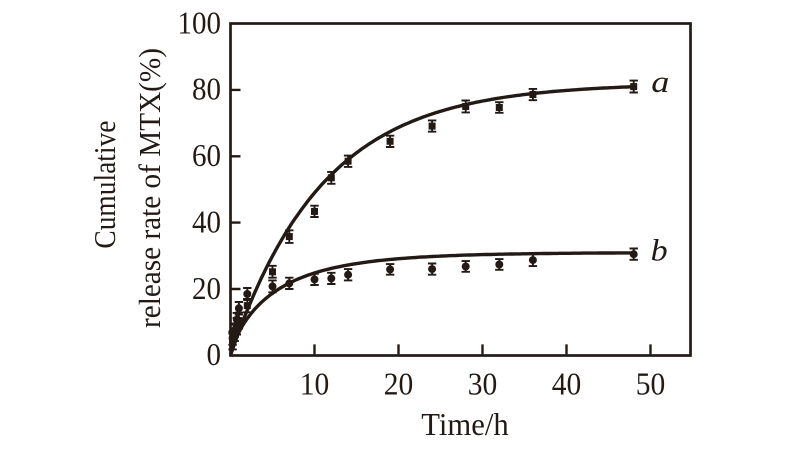  Describe the element at coordinates (214, 354) in the screenshot. I see `svg-text: 0` at that location.